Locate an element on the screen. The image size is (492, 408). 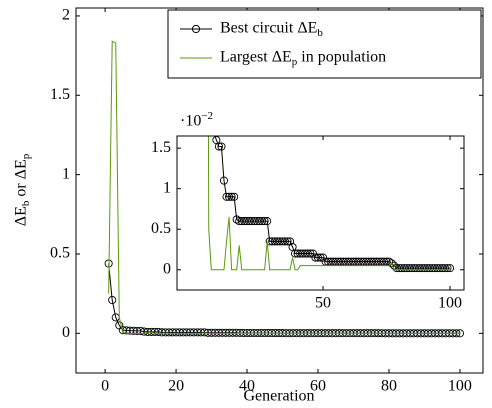
x-axis-label: Generation is located at coordinates (278, 396).